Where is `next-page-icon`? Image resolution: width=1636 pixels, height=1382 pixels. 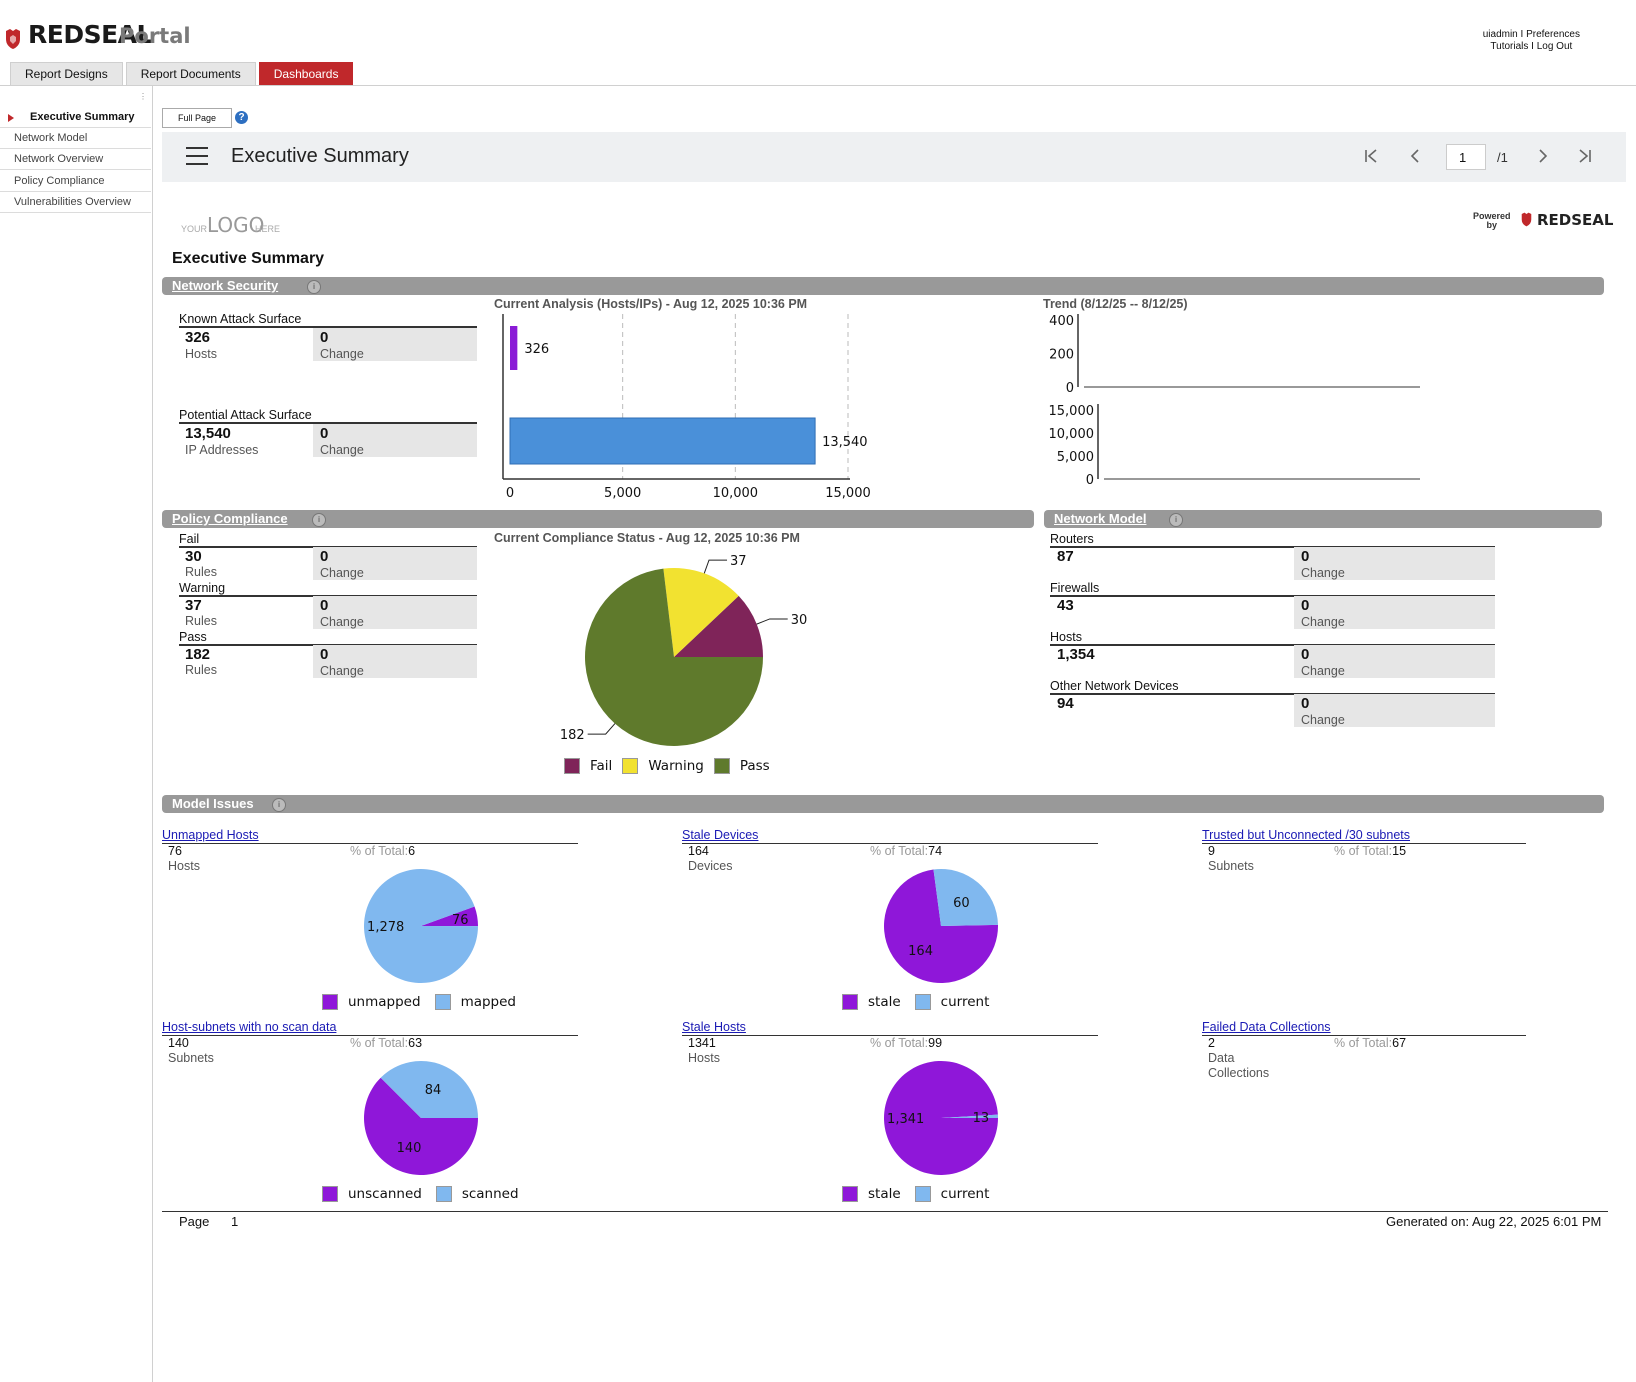 next-page-icon is located at coordinates (1543, 156).